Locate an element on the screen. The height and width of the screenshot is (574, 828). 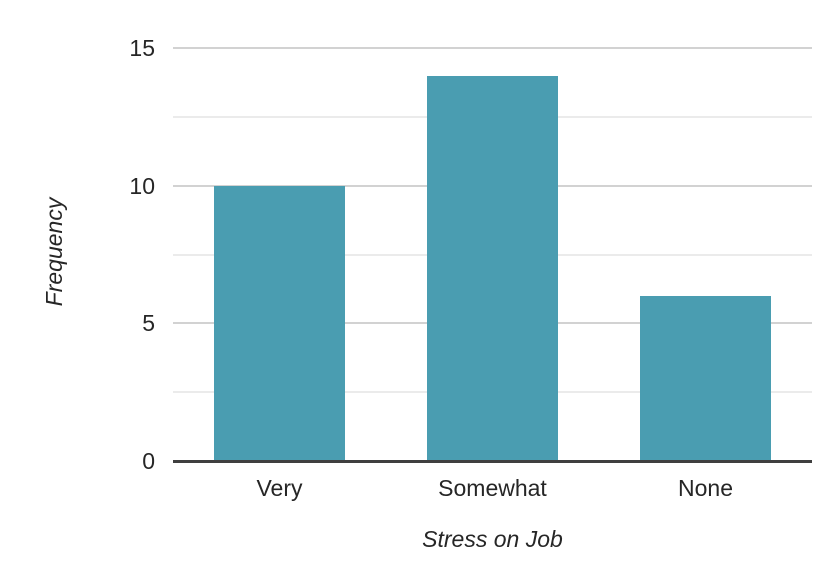
x-tick-label: Somewhat is located at coordinates (492, 488).